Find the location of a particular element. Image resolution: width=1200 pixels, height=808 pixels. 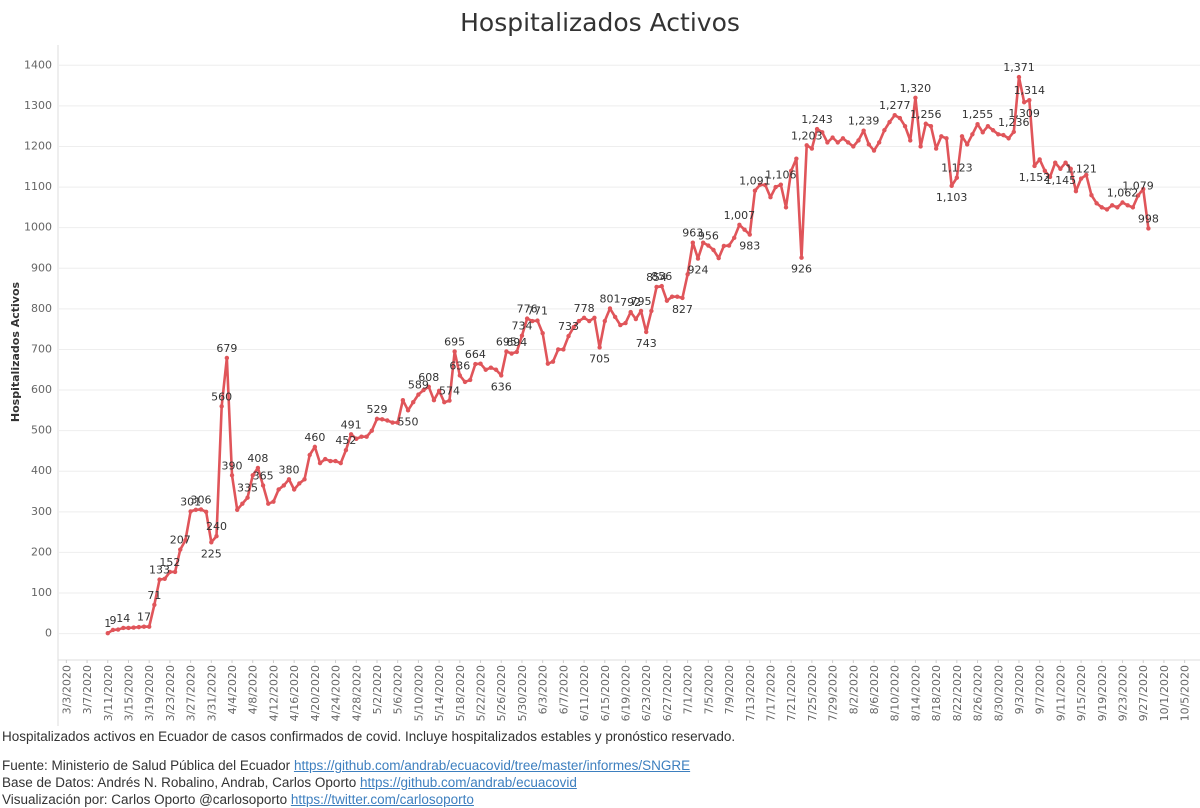

data-label: 733 is located at coordinates (568, 326).